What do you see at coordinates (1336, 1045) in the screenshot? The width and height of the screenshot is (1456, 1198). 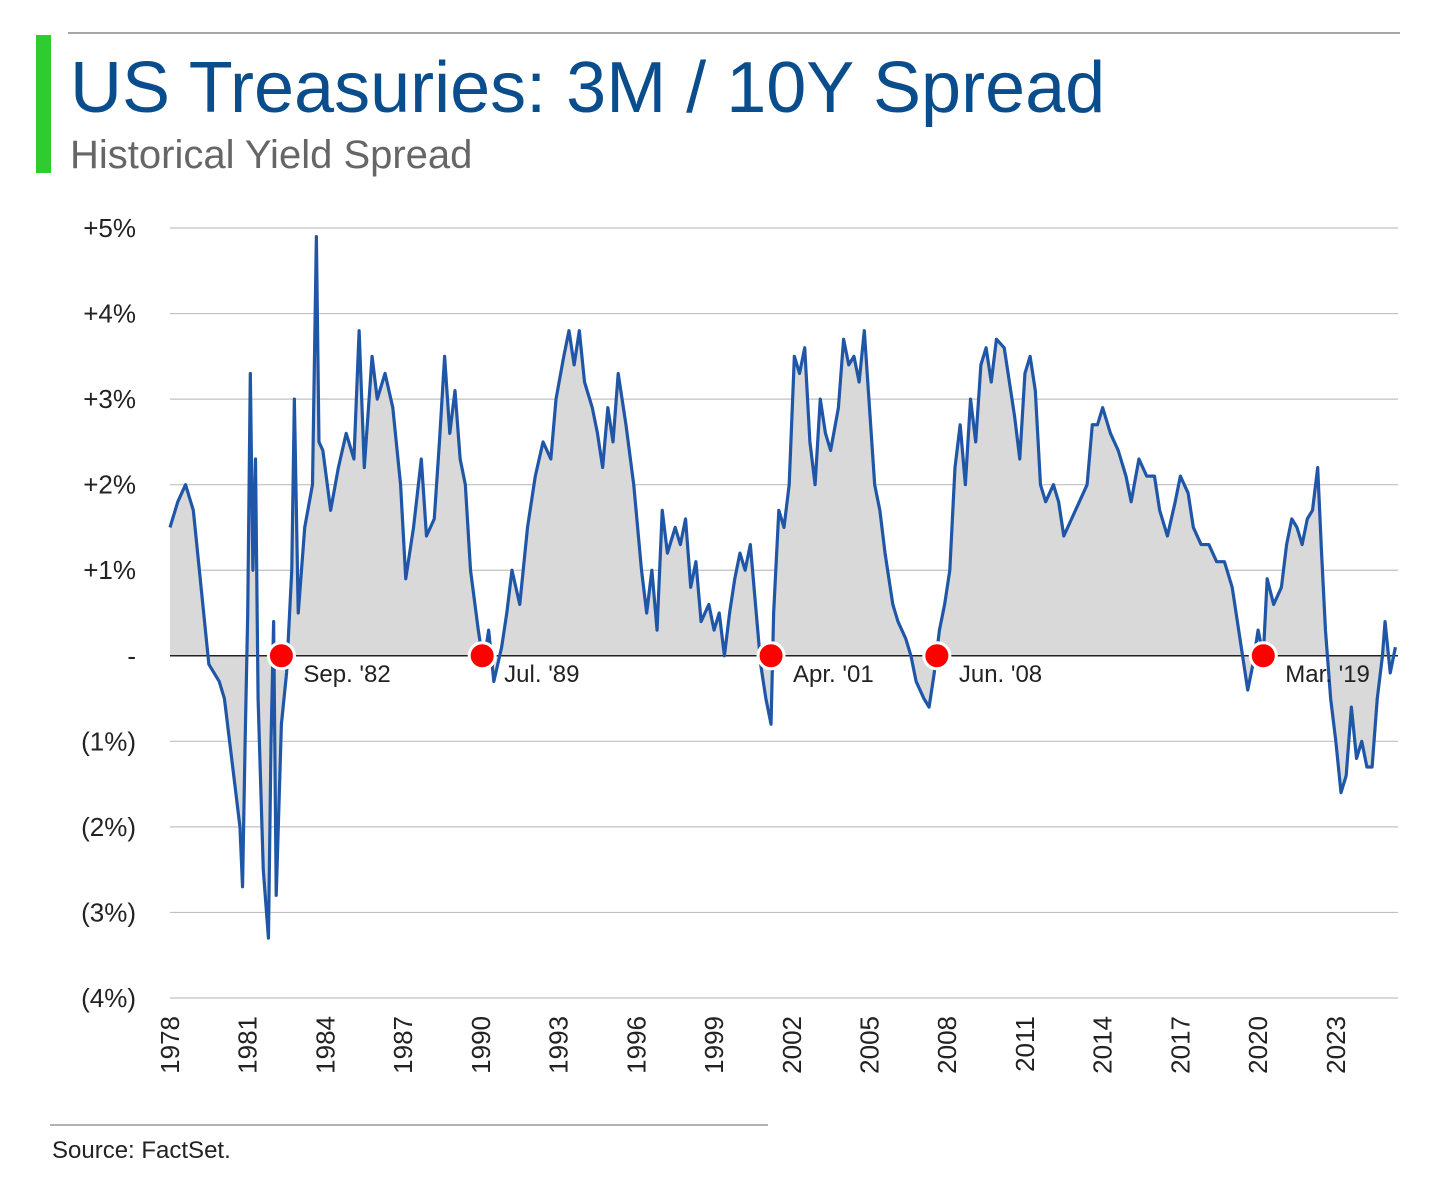 I see `x-tick-label: 2023` at bounding box center [1336, 1045].